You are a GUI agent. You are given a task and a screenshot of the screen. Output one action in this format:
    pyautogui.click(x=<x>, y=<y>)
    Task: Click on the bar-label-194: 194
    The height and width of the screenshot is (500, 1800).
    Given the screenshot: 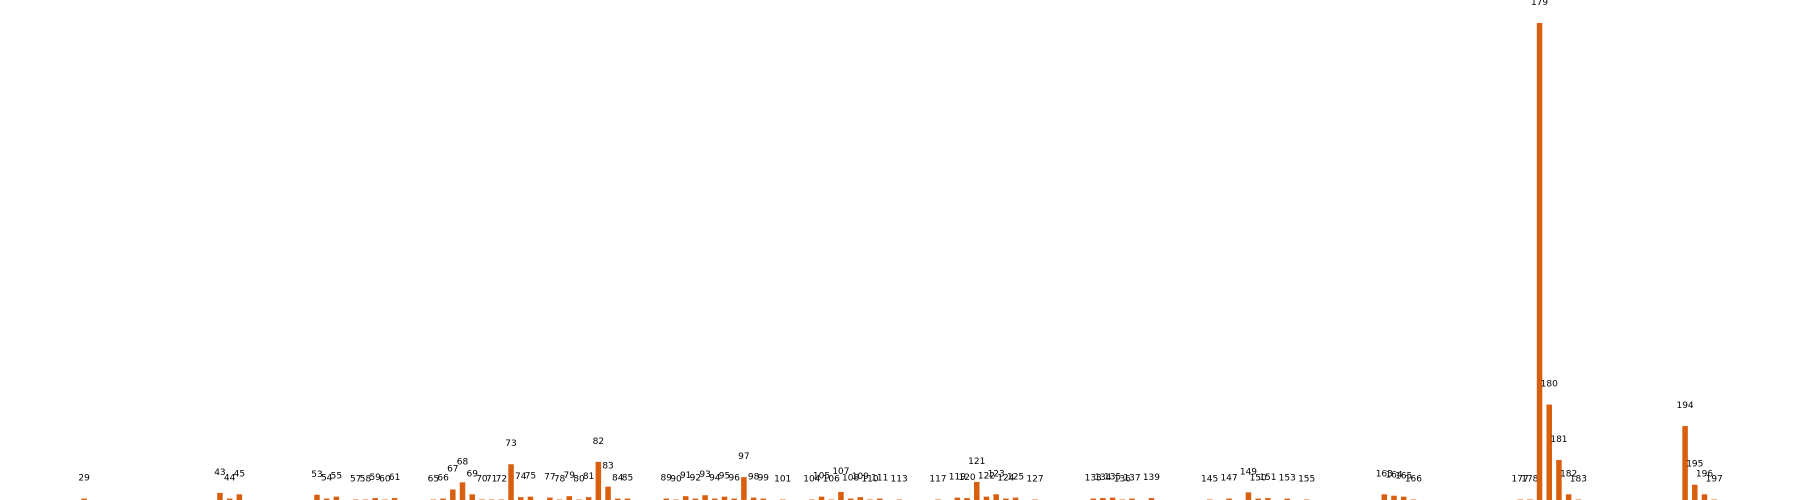 What is the action you would take?
    pyautogui.click(x=1684, y=406)
    